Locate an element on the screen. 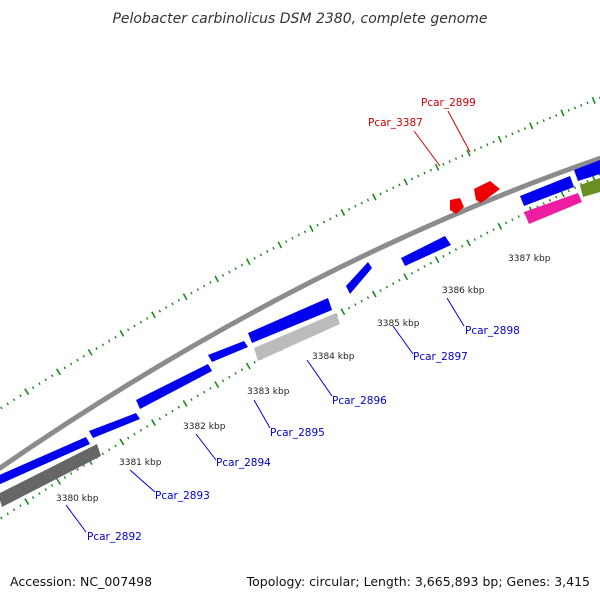 The width and height of the screenshot is (600, 600). gene-label-2897: Pcar_2897 is located at coordinates (440, 357).